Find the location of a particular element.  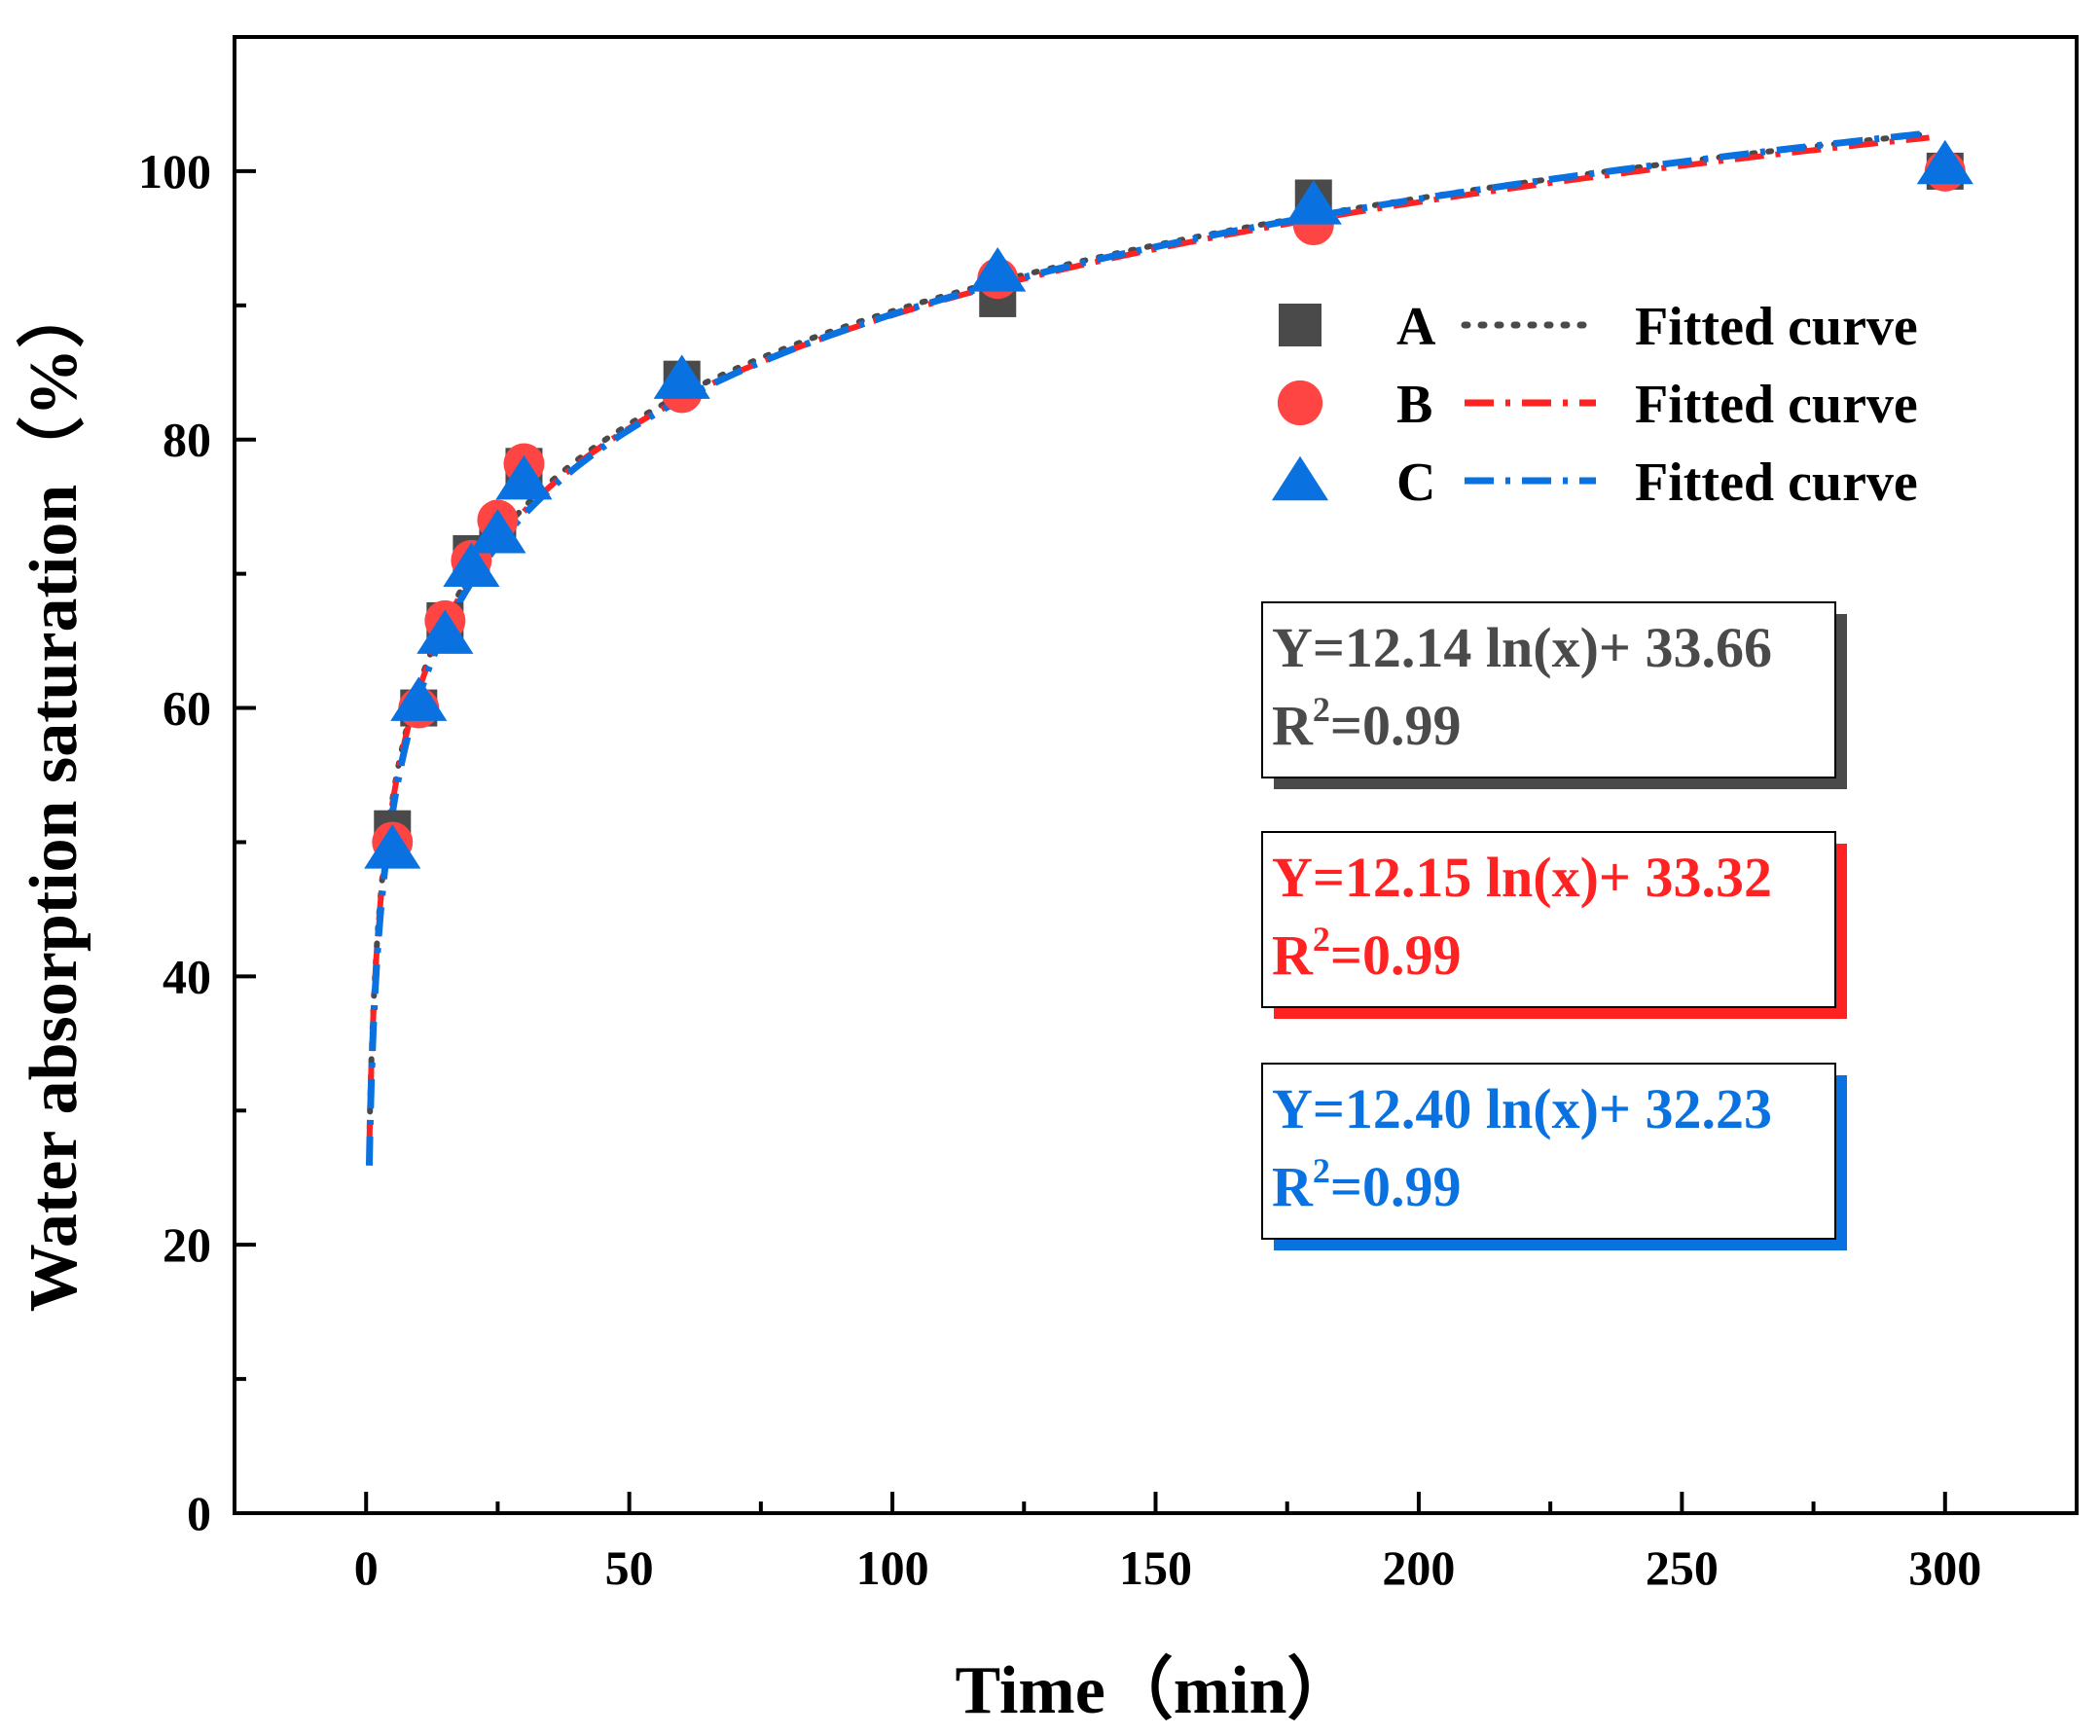

x-tick-label: 250 is located at coordinates (1682, 1567).